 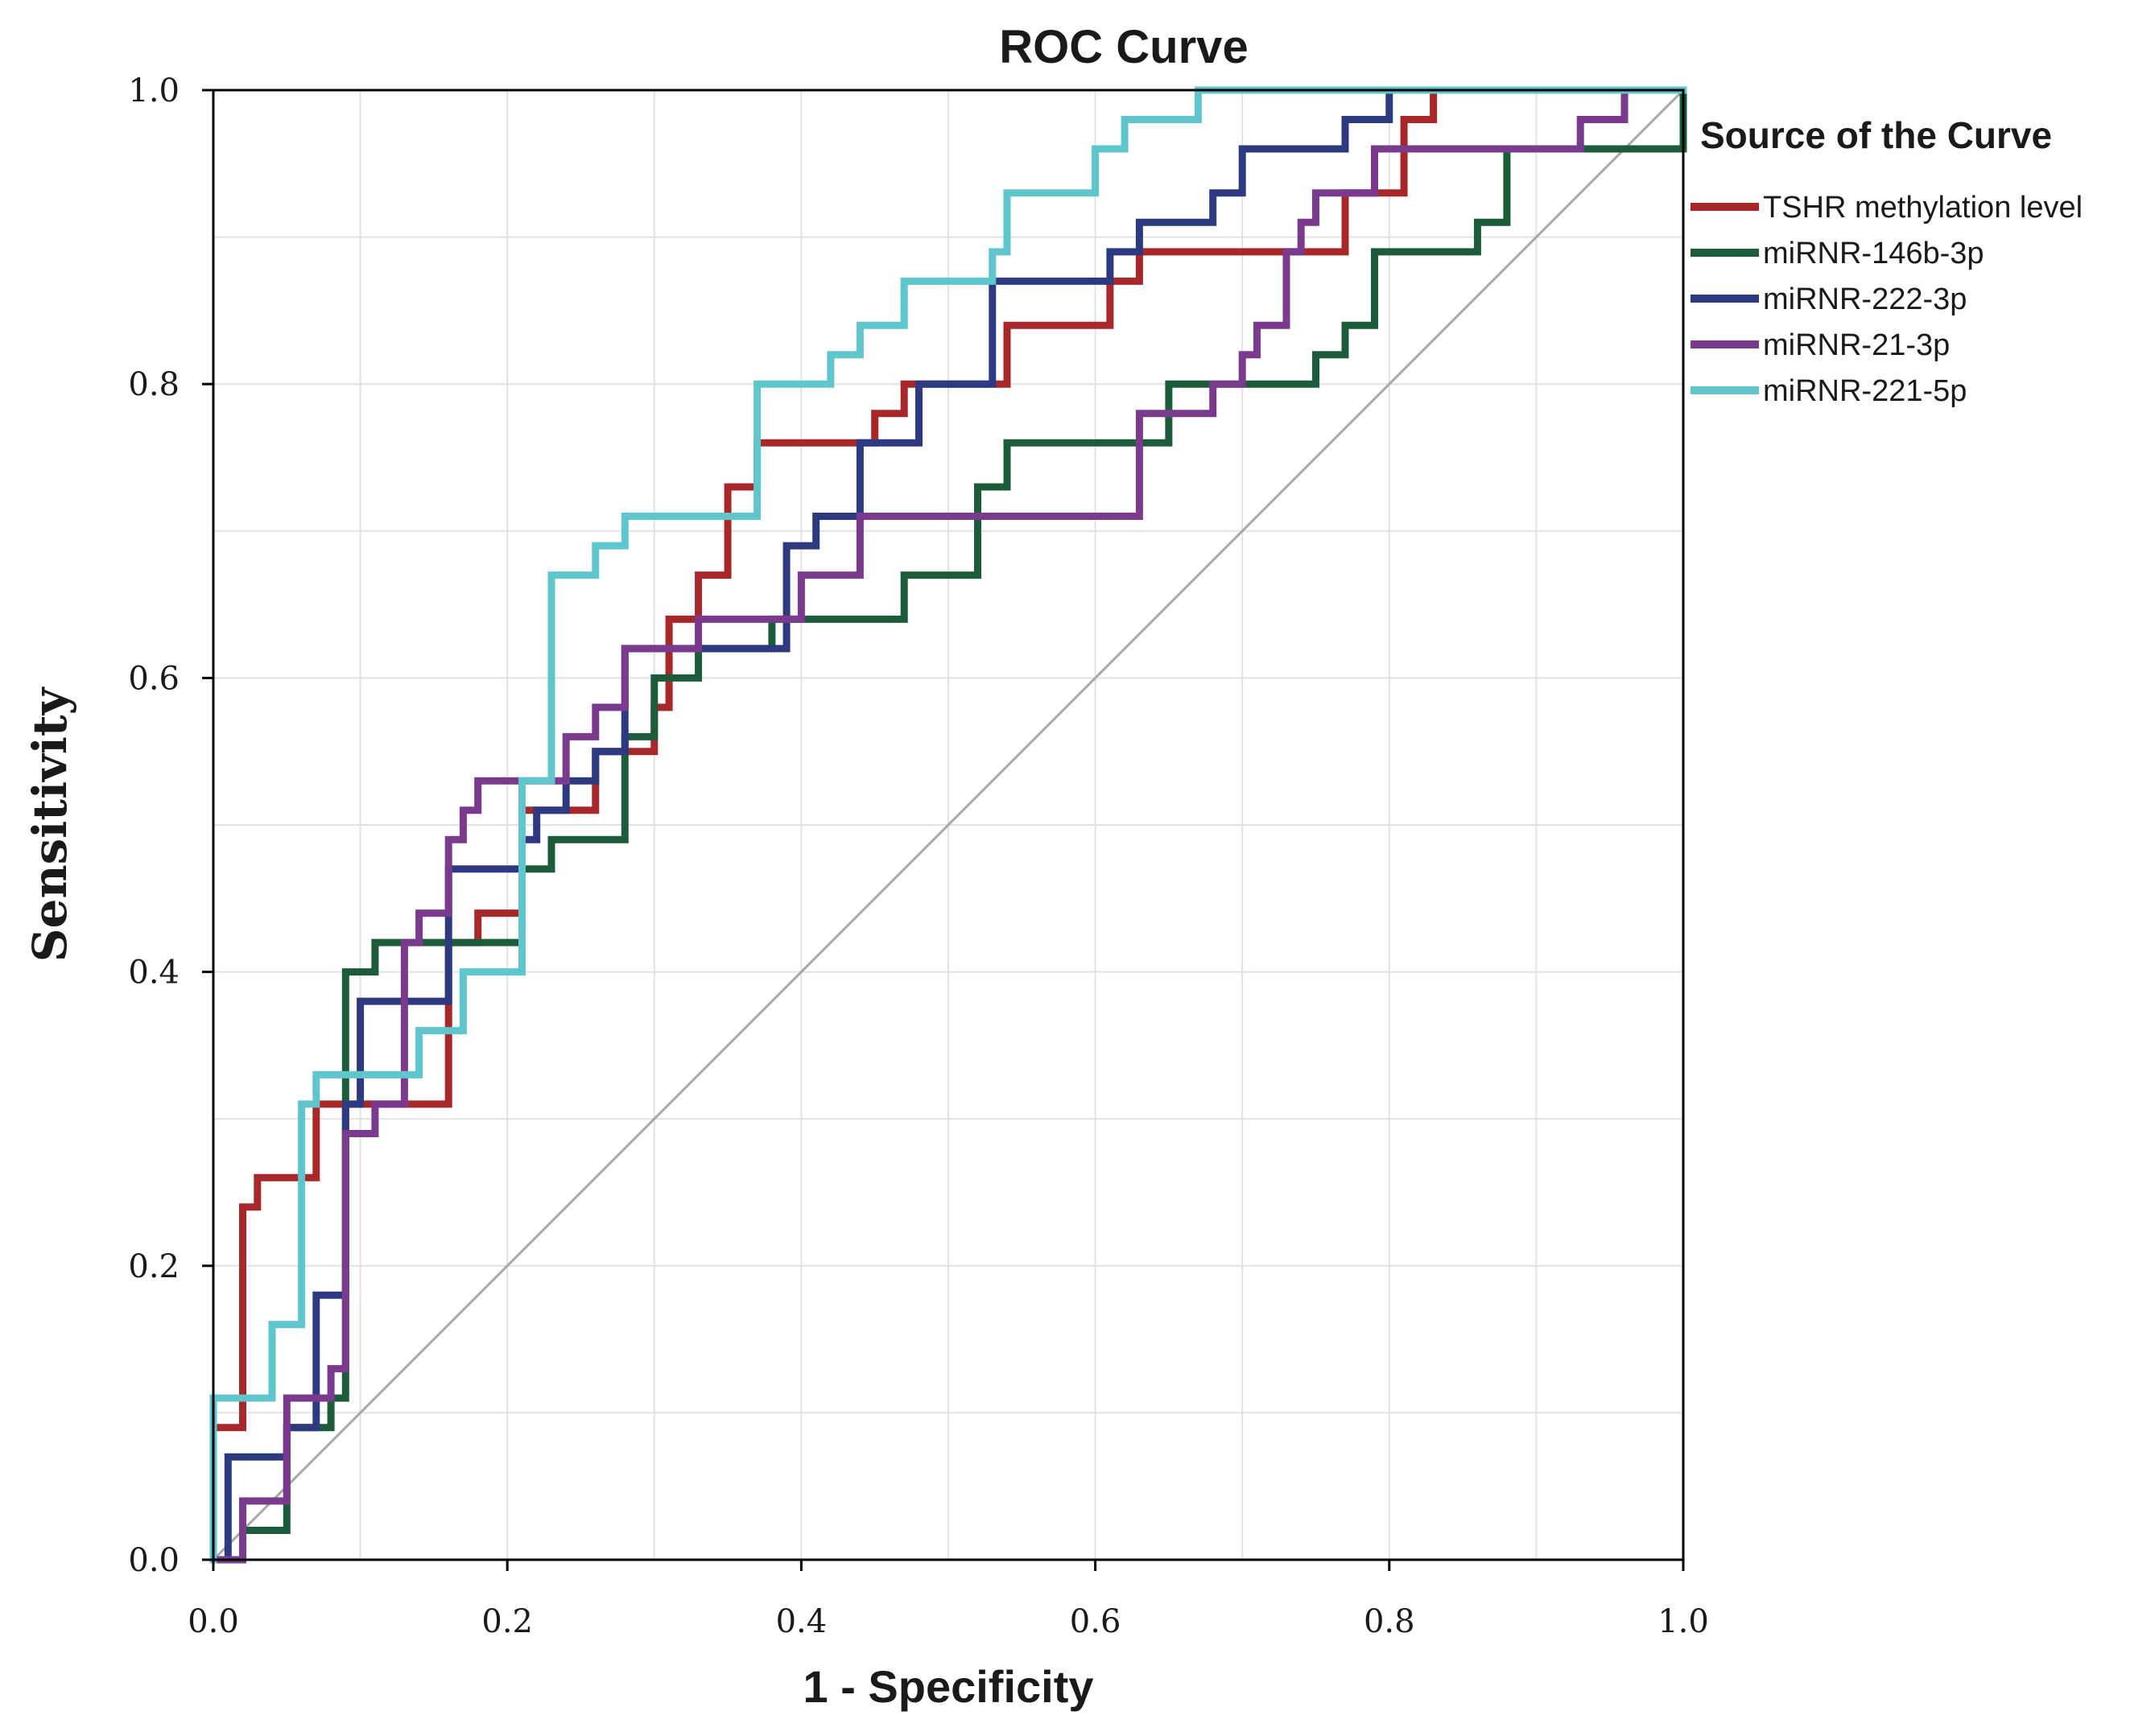 I want to click on y-tick-label: 0.8, so click(x=154, y=384).